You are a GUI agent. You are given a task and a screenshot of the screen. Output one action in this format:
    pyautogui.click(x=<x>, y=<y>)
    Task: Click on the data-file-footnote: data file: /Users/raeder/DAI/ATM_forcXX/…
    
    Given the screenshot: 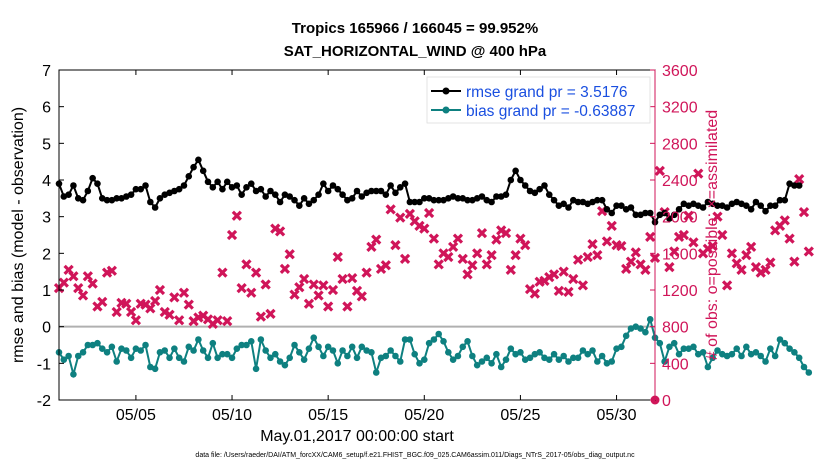 What is the action you would take?
    pyautogui.click(x=415, y=455)
    